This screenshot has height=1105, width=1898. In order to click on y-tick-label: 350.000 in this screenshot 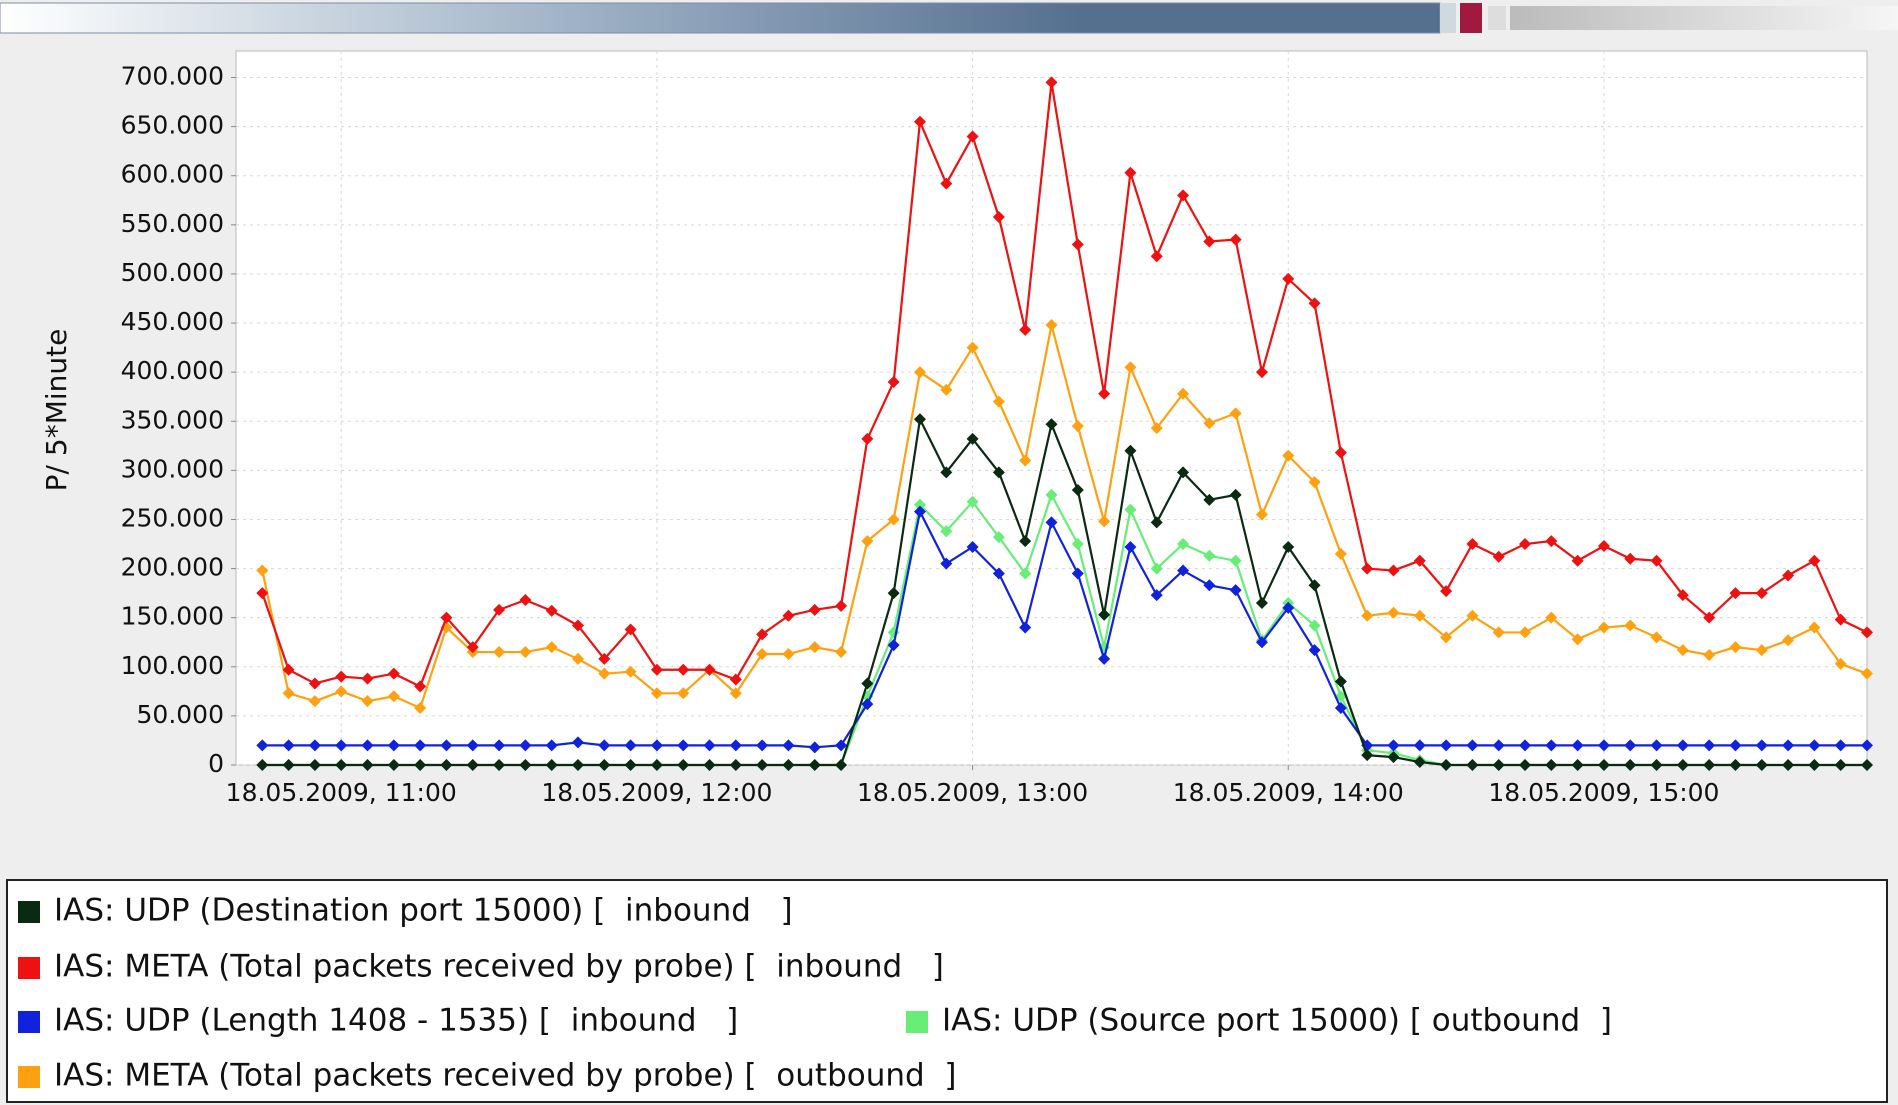, I will do `click(172, 419)`.